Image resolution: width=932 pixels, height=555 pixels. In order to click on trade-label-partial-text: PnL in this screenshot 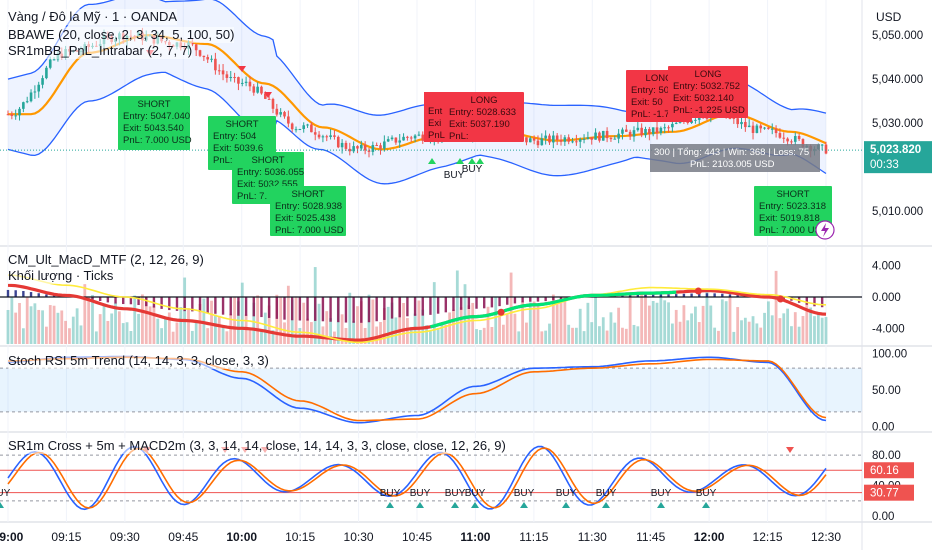, I will do `click(436, 135)`.